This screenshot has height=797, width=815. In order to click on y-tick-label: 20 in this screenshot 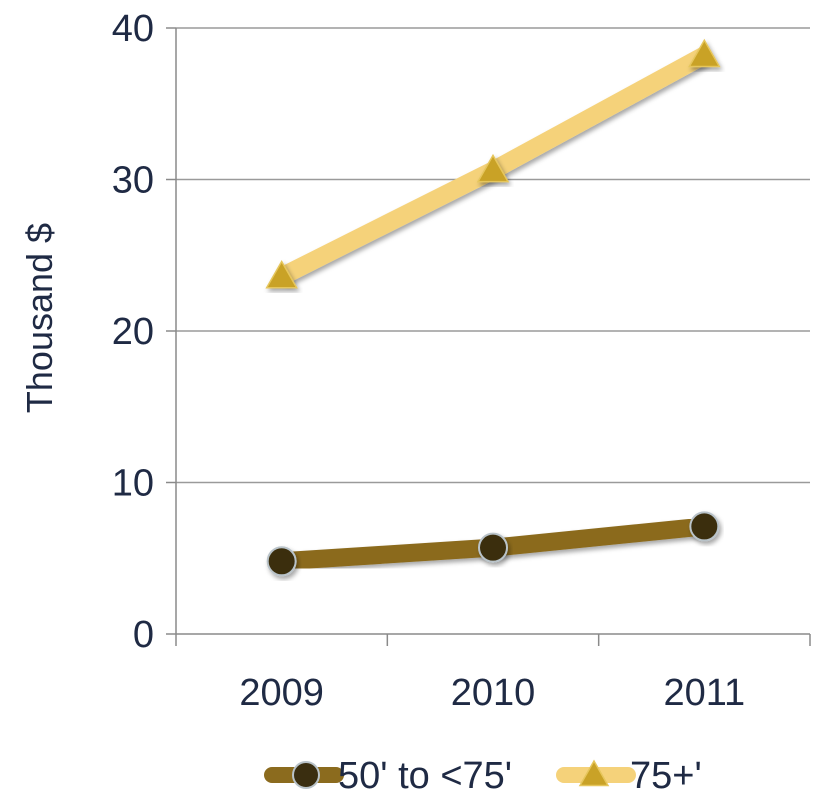, I will do `click(133, 332)`.